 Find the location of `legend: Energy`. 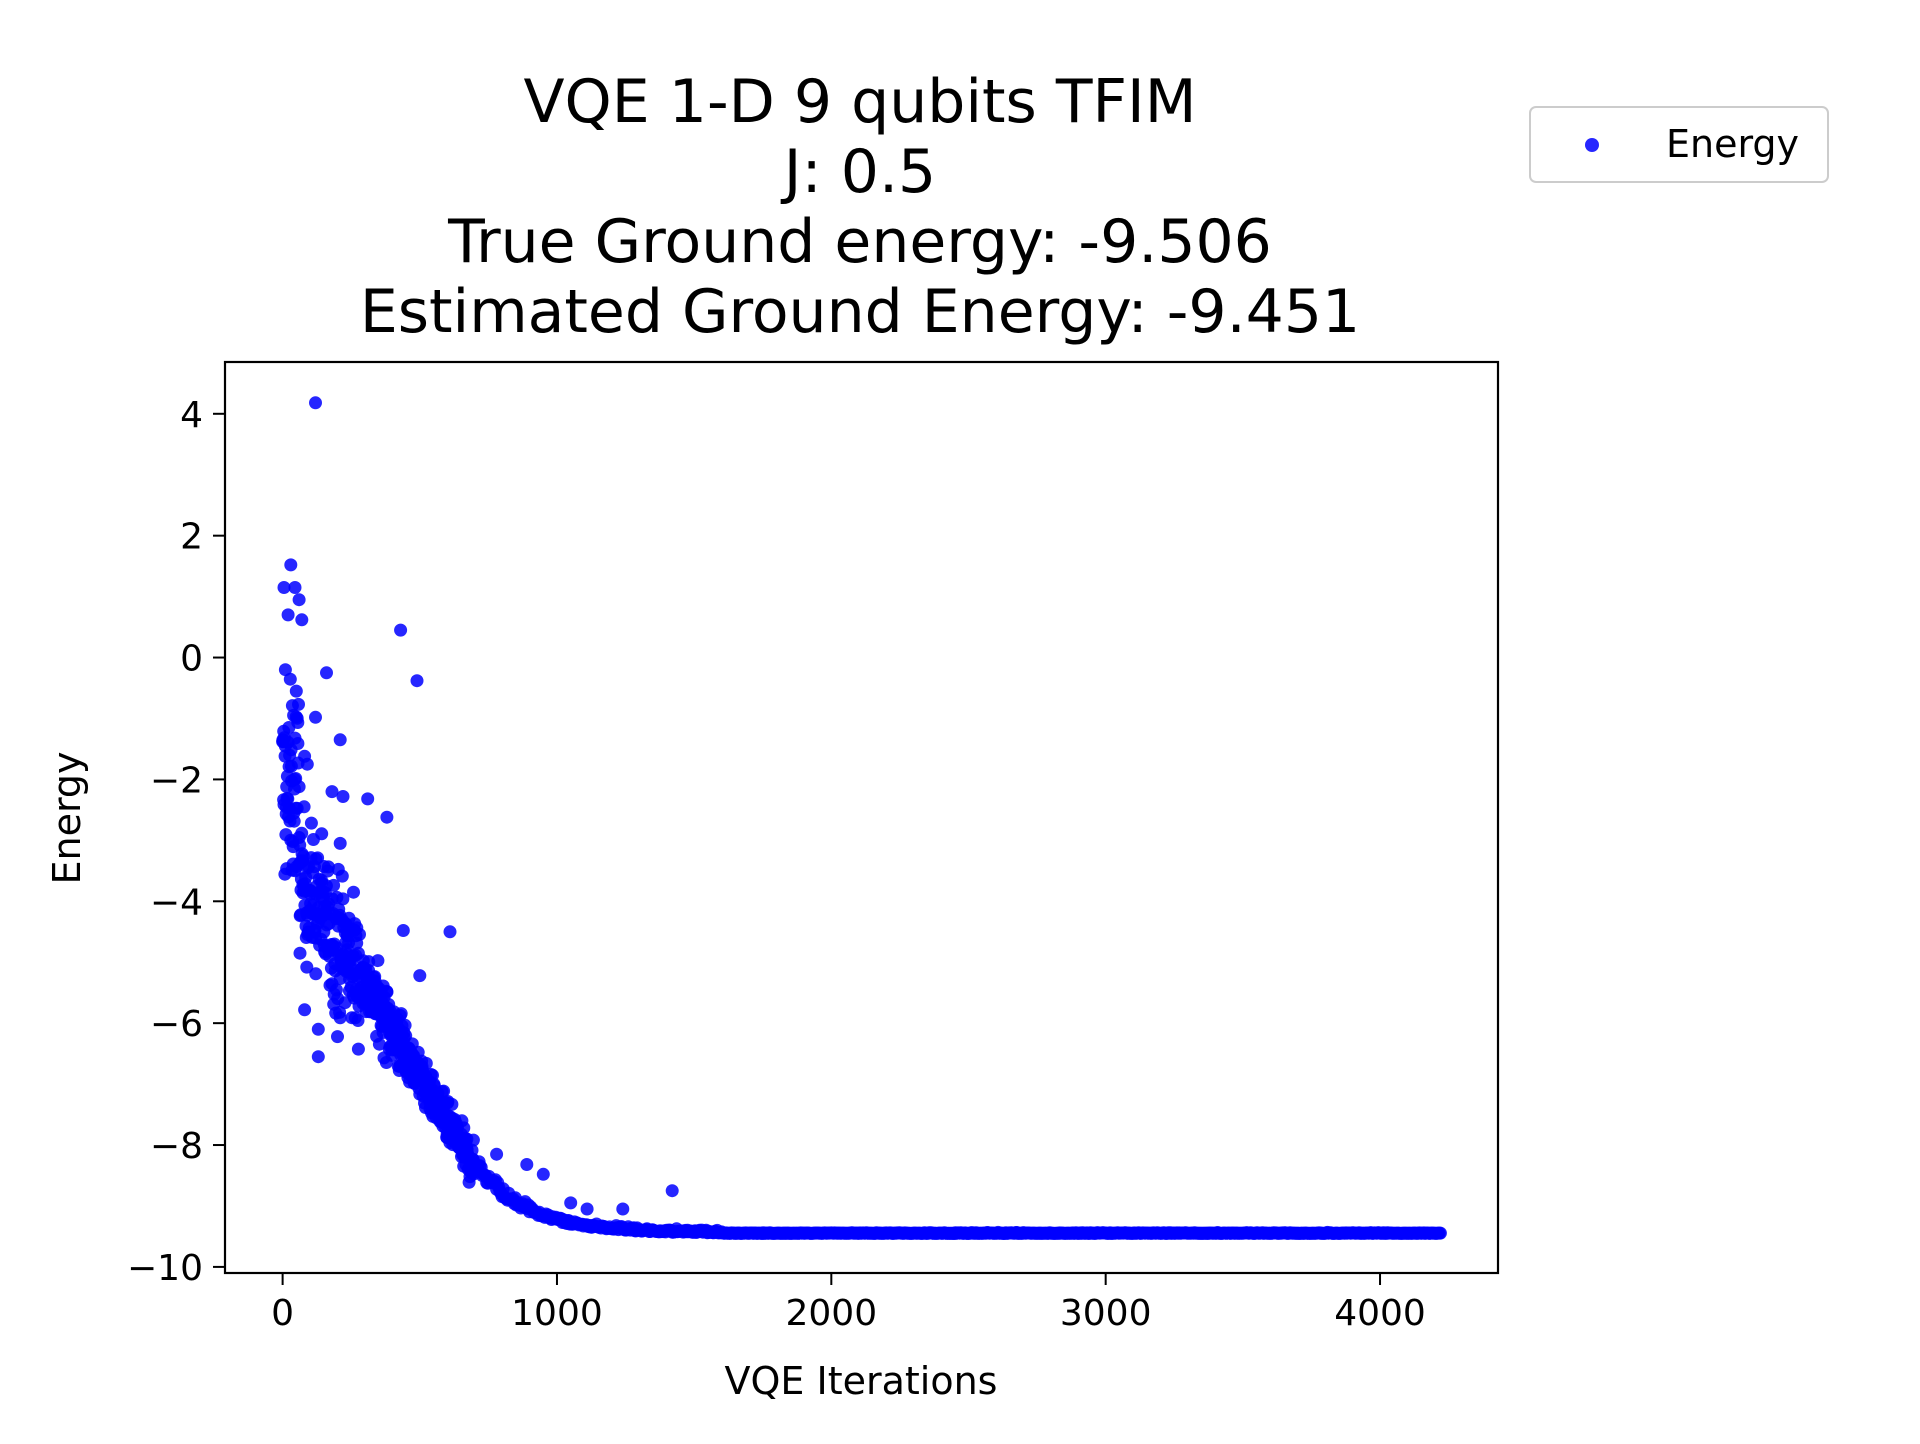

legend: Energy is located at coordinates (1679, 144).